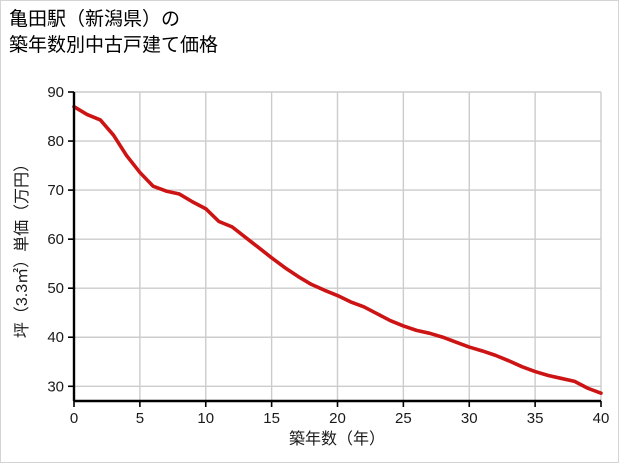 The width and height of the screenshot is (621, 465). Describe the element at coordinates (55, 386) in the screenshot. I see `y-tick-label: 30` at that location.